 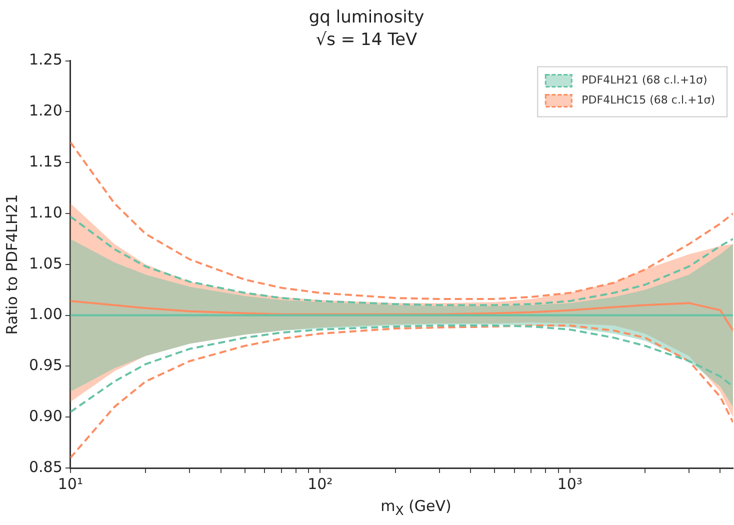 What do you see at coordinates (45, 415) in the screenshot?
I see `y-tick-label: 0.90` at bounding box center [45, 415].